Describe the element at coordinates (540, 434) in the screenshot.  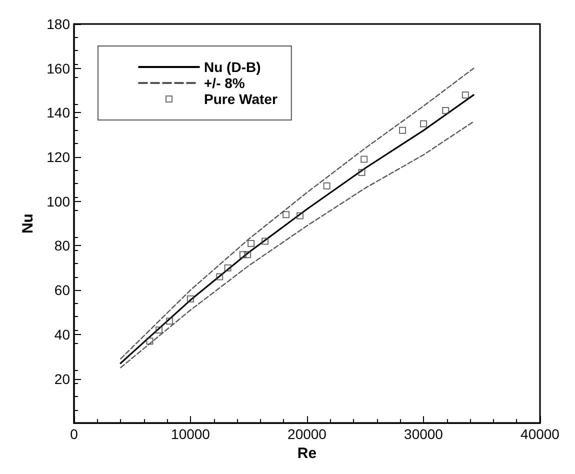
I see `x-tick-label: 40000` at that location.